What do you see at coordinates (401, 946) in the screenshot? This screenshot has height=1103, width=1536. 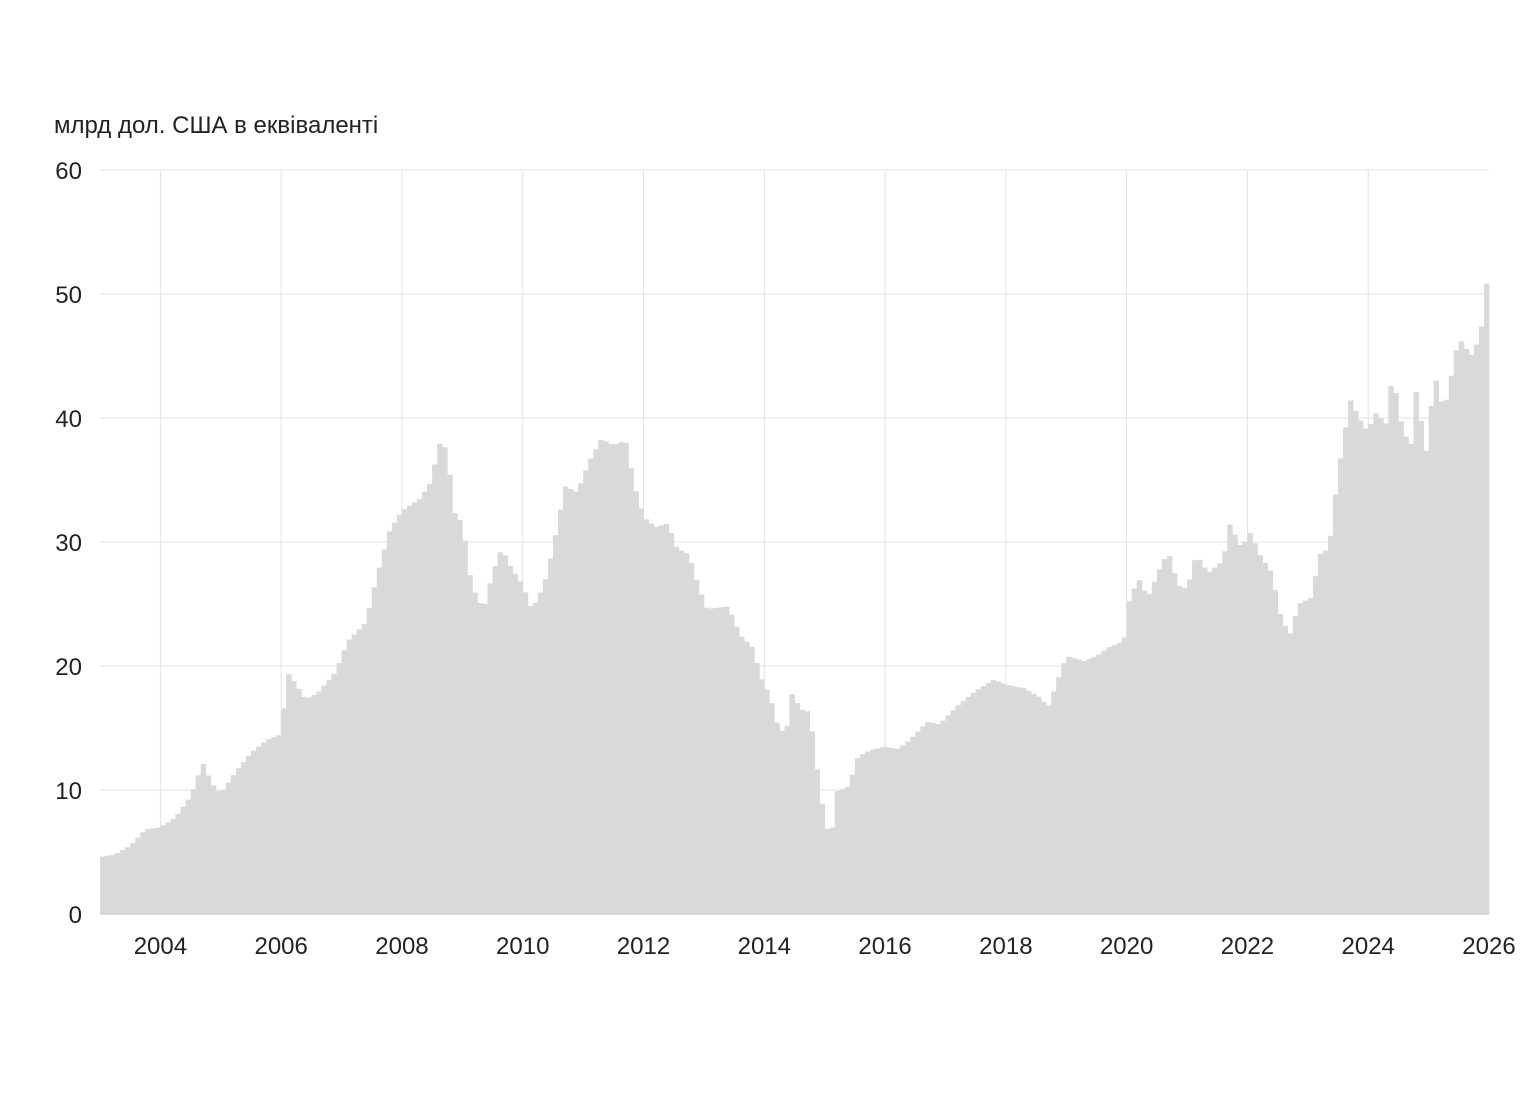 I see `x-tick-label: 2008` at bounding box center [401, 946].